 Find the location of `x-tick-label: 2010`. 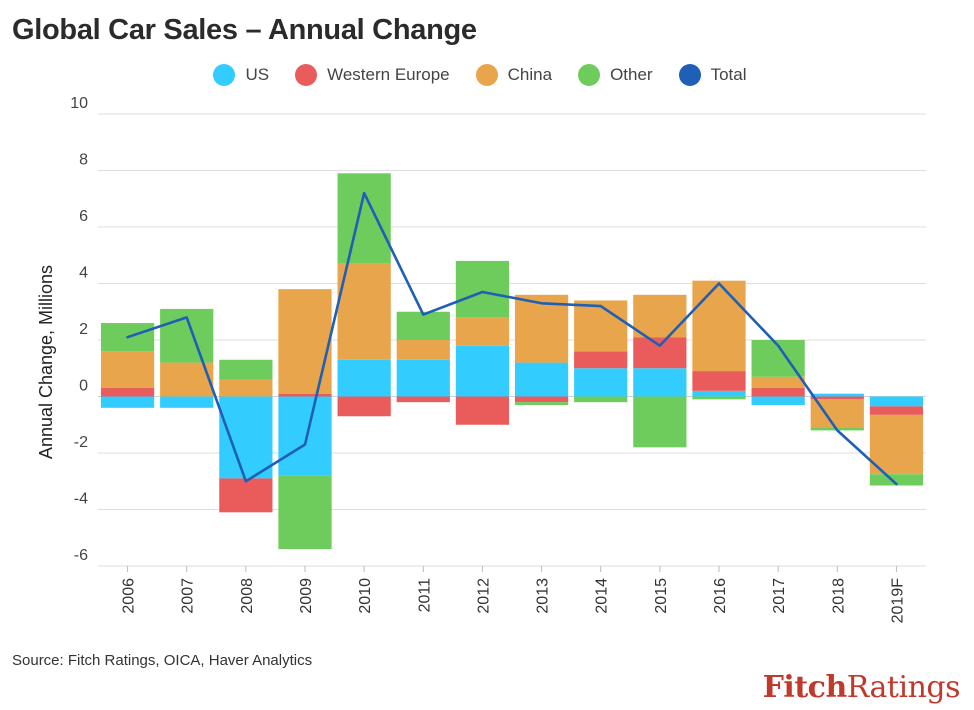

x-tick-label: 2010 is located at coordinates (365, 596).